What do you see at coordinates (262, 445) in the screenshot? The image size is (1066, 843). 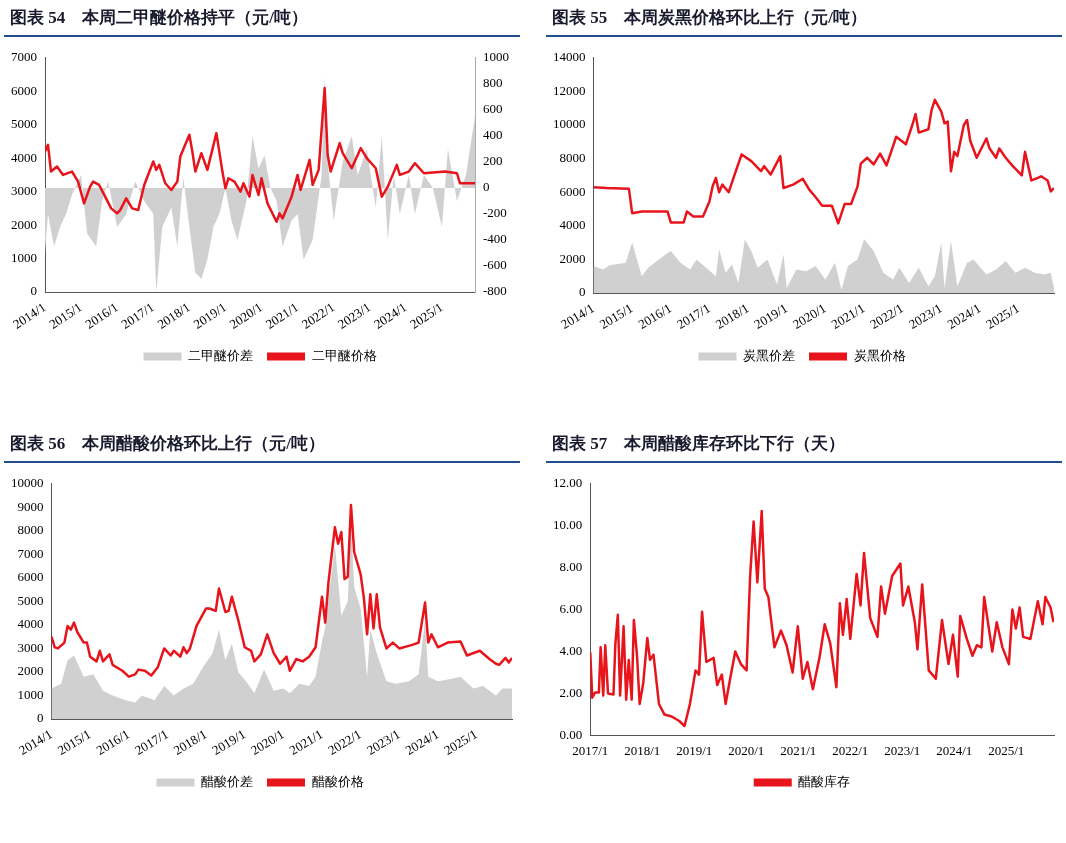 I see `chart-title: 图表 56 本周醋酸价格环比上行（元/吨）` at bounding box center [262, 445].